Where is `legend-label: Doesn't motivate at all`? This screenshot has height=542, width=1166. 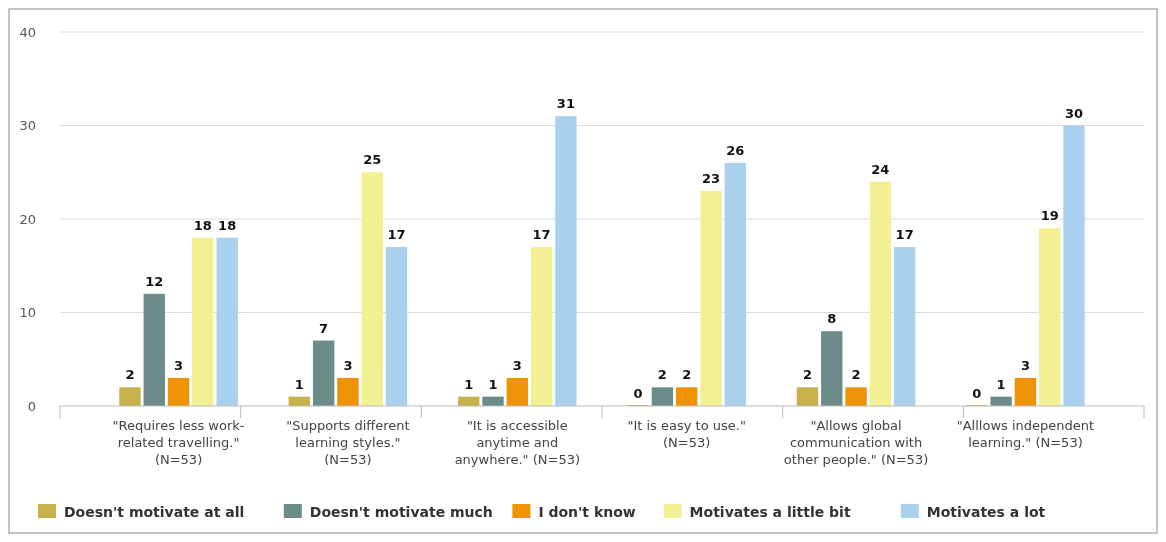 legend-label: Doesn't motivate at all is located at coordinates (154, 511).